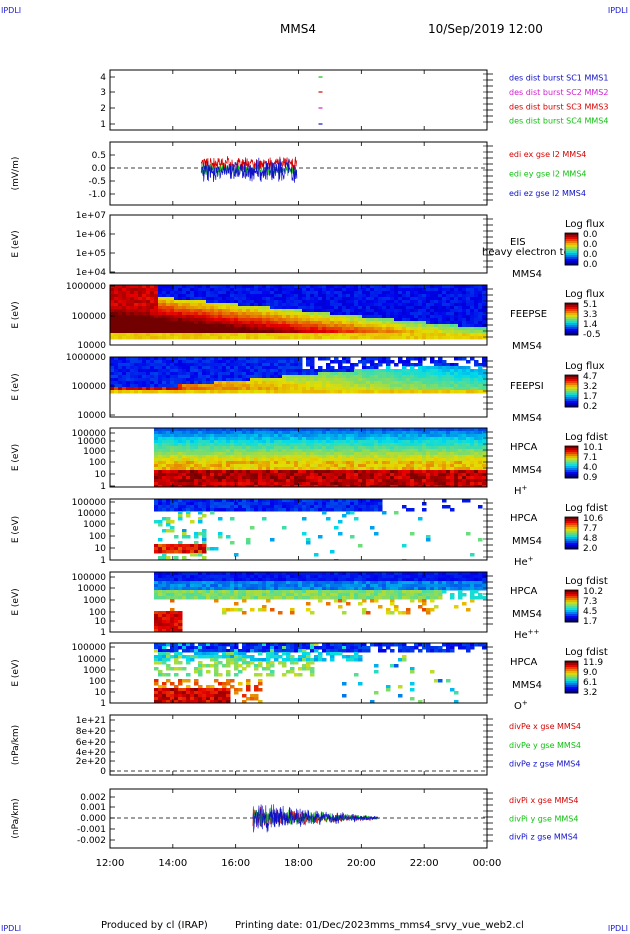 This screenshot has width=630, height=934. Describe the element at coordinates (571, 462) in the screenshot. I see `colorbar-hpca_h` at that location.